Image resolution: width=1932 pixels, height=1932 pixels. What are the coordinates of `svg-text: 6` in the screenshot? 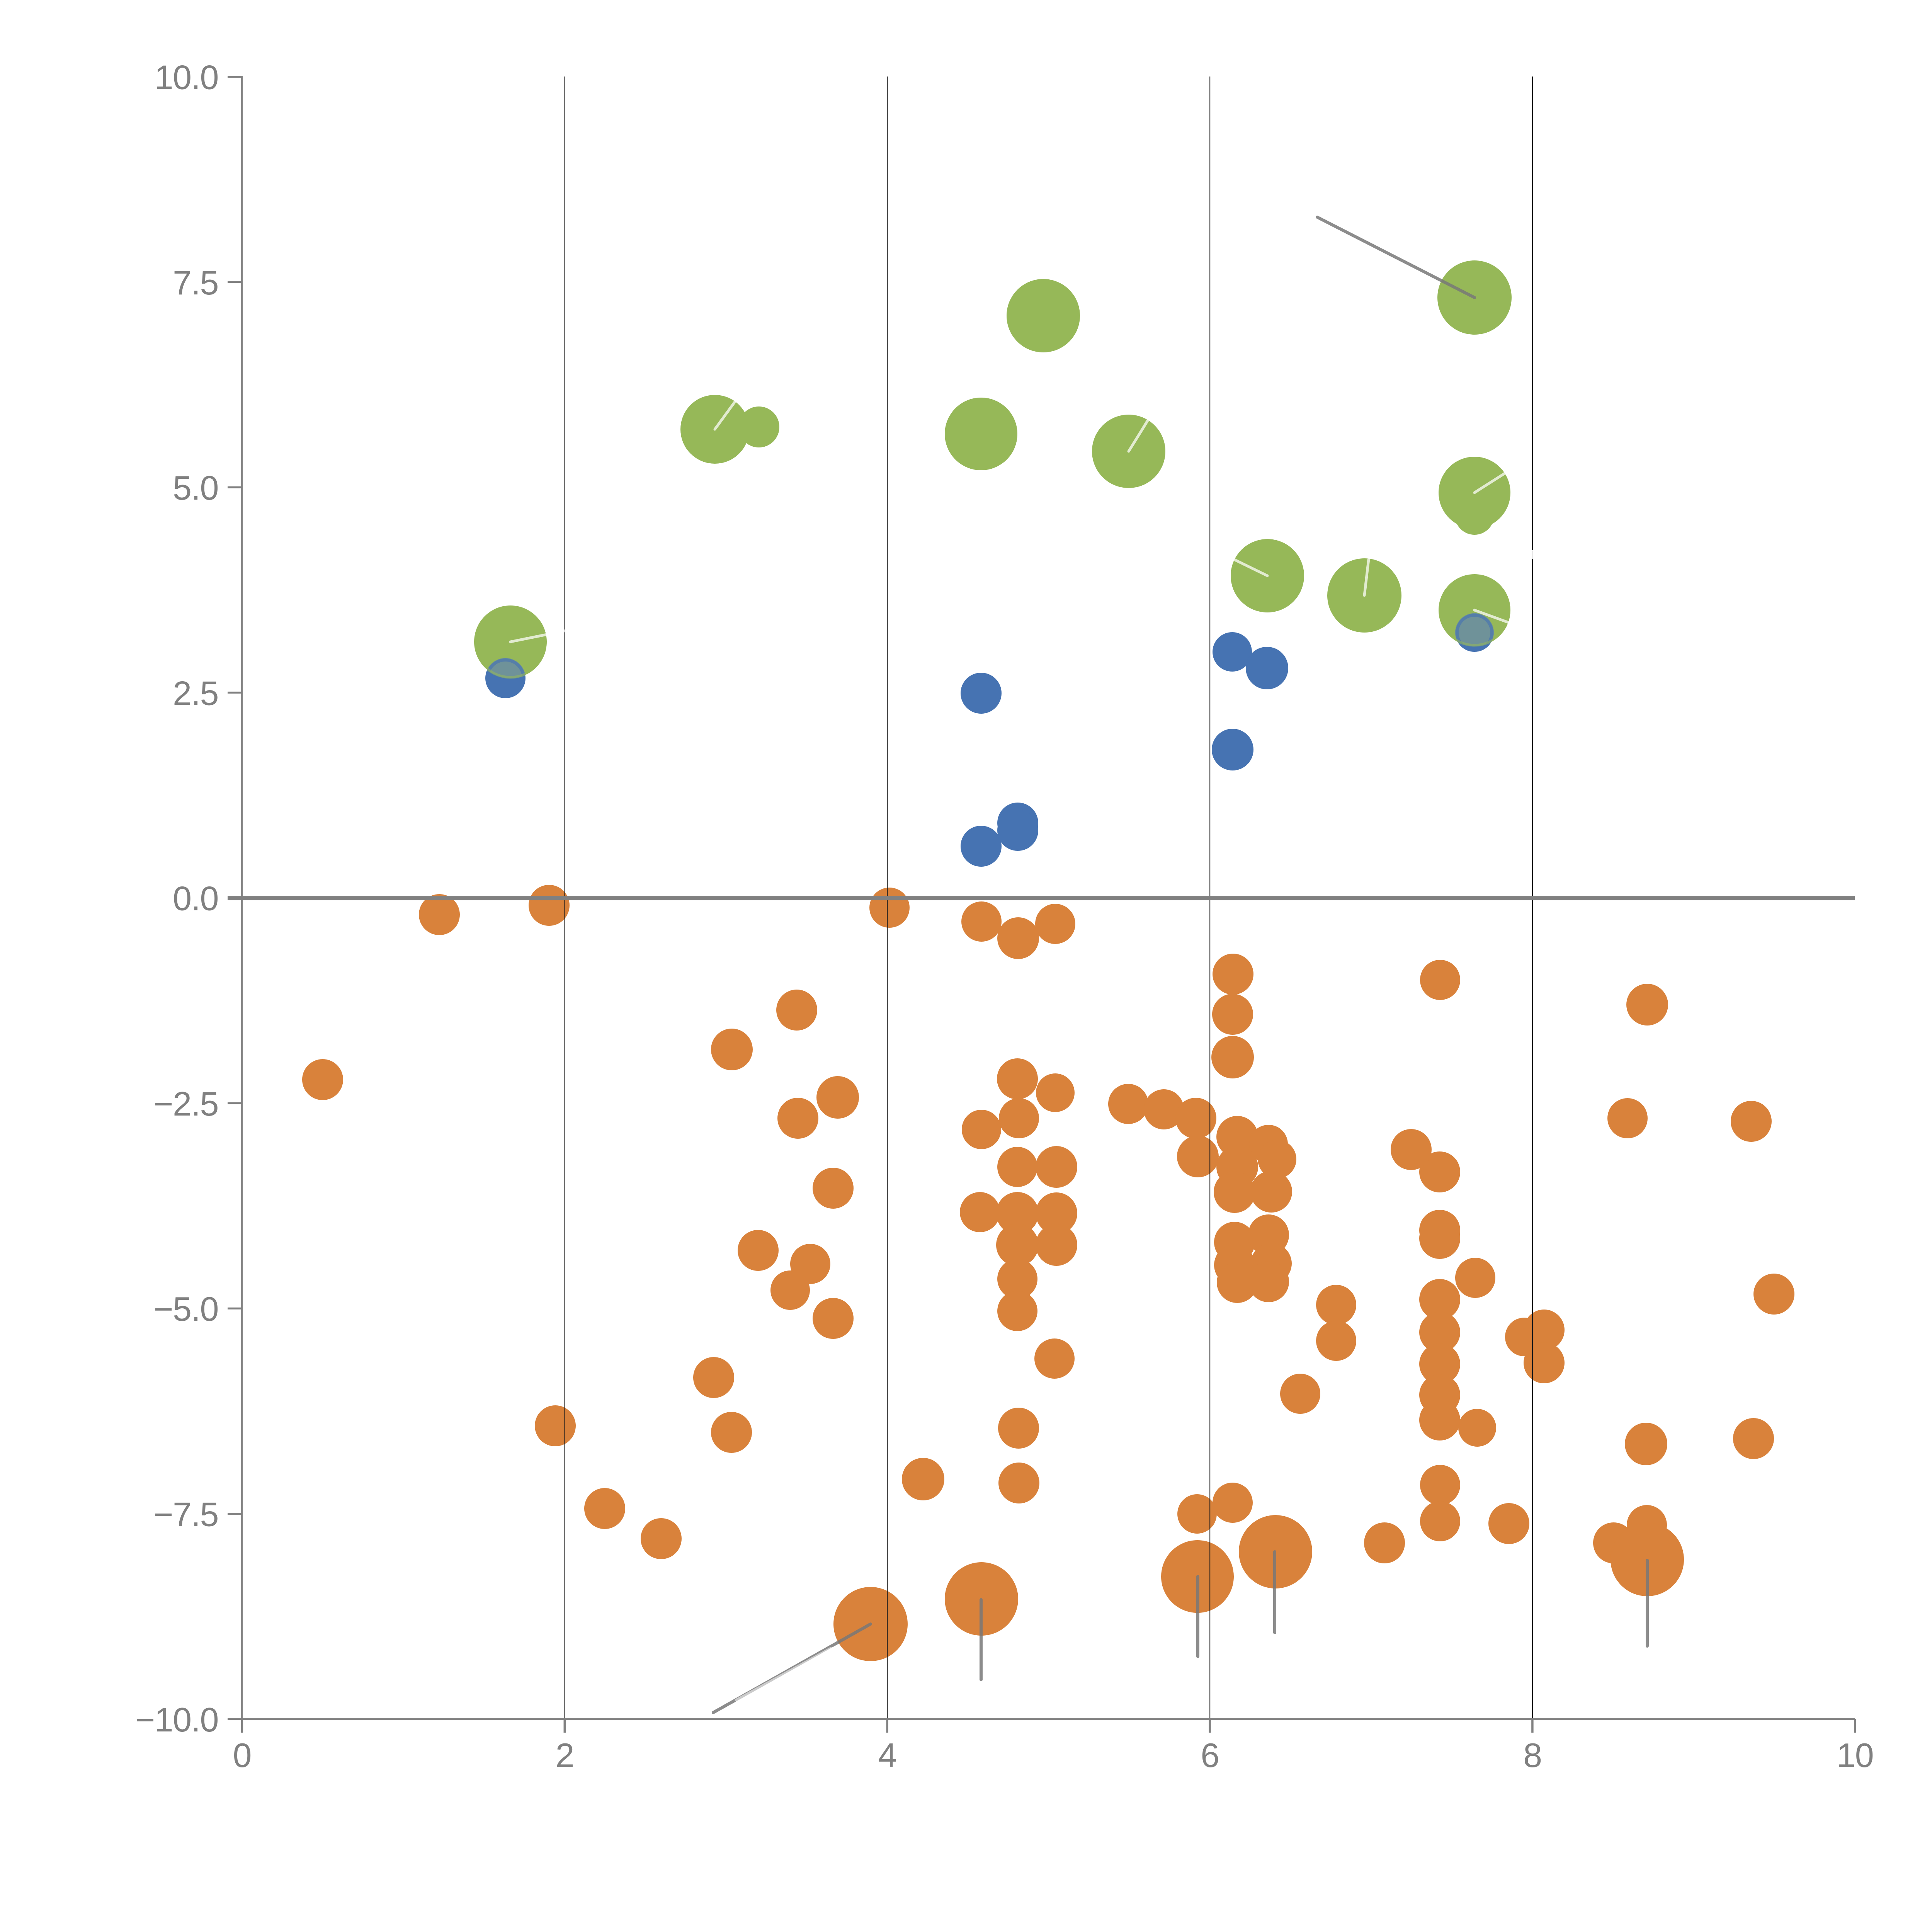 It's located at (1210, 1755).